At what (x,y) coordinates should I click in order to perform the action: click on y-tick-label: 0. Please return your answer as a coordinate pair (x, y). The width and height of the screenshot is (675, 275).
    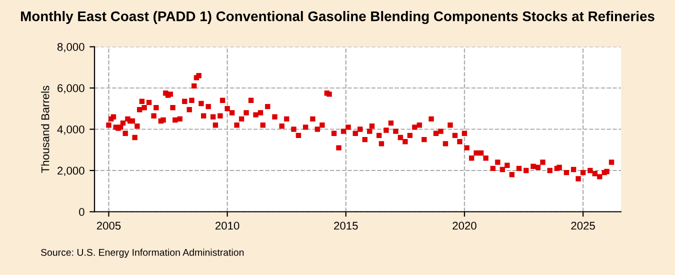
    Looking at the image, I should click on (81, 212).